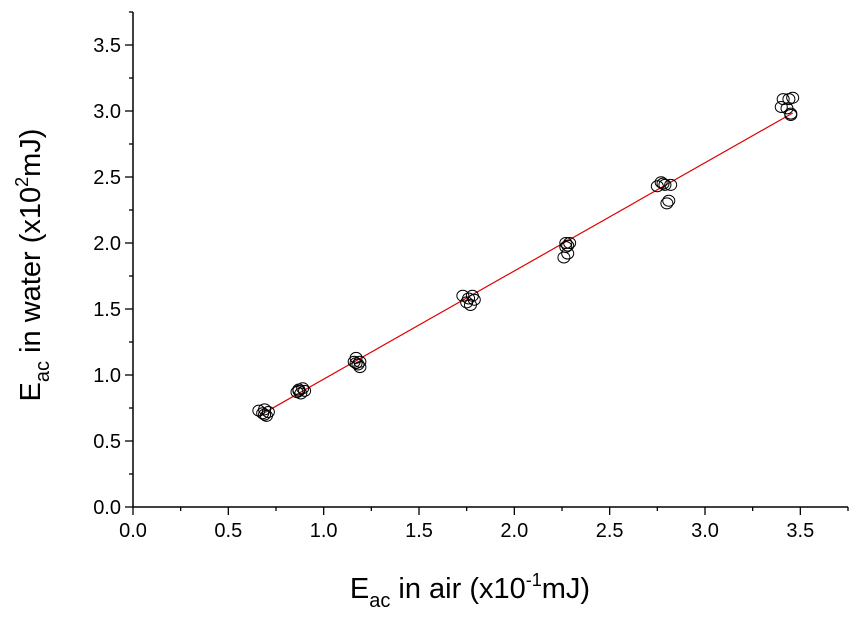 This screenshot has width=859, height=622. Describe the element at coordinates (705, 531) in the screenshot. I see `x-tick-label: 3.0` at that location.